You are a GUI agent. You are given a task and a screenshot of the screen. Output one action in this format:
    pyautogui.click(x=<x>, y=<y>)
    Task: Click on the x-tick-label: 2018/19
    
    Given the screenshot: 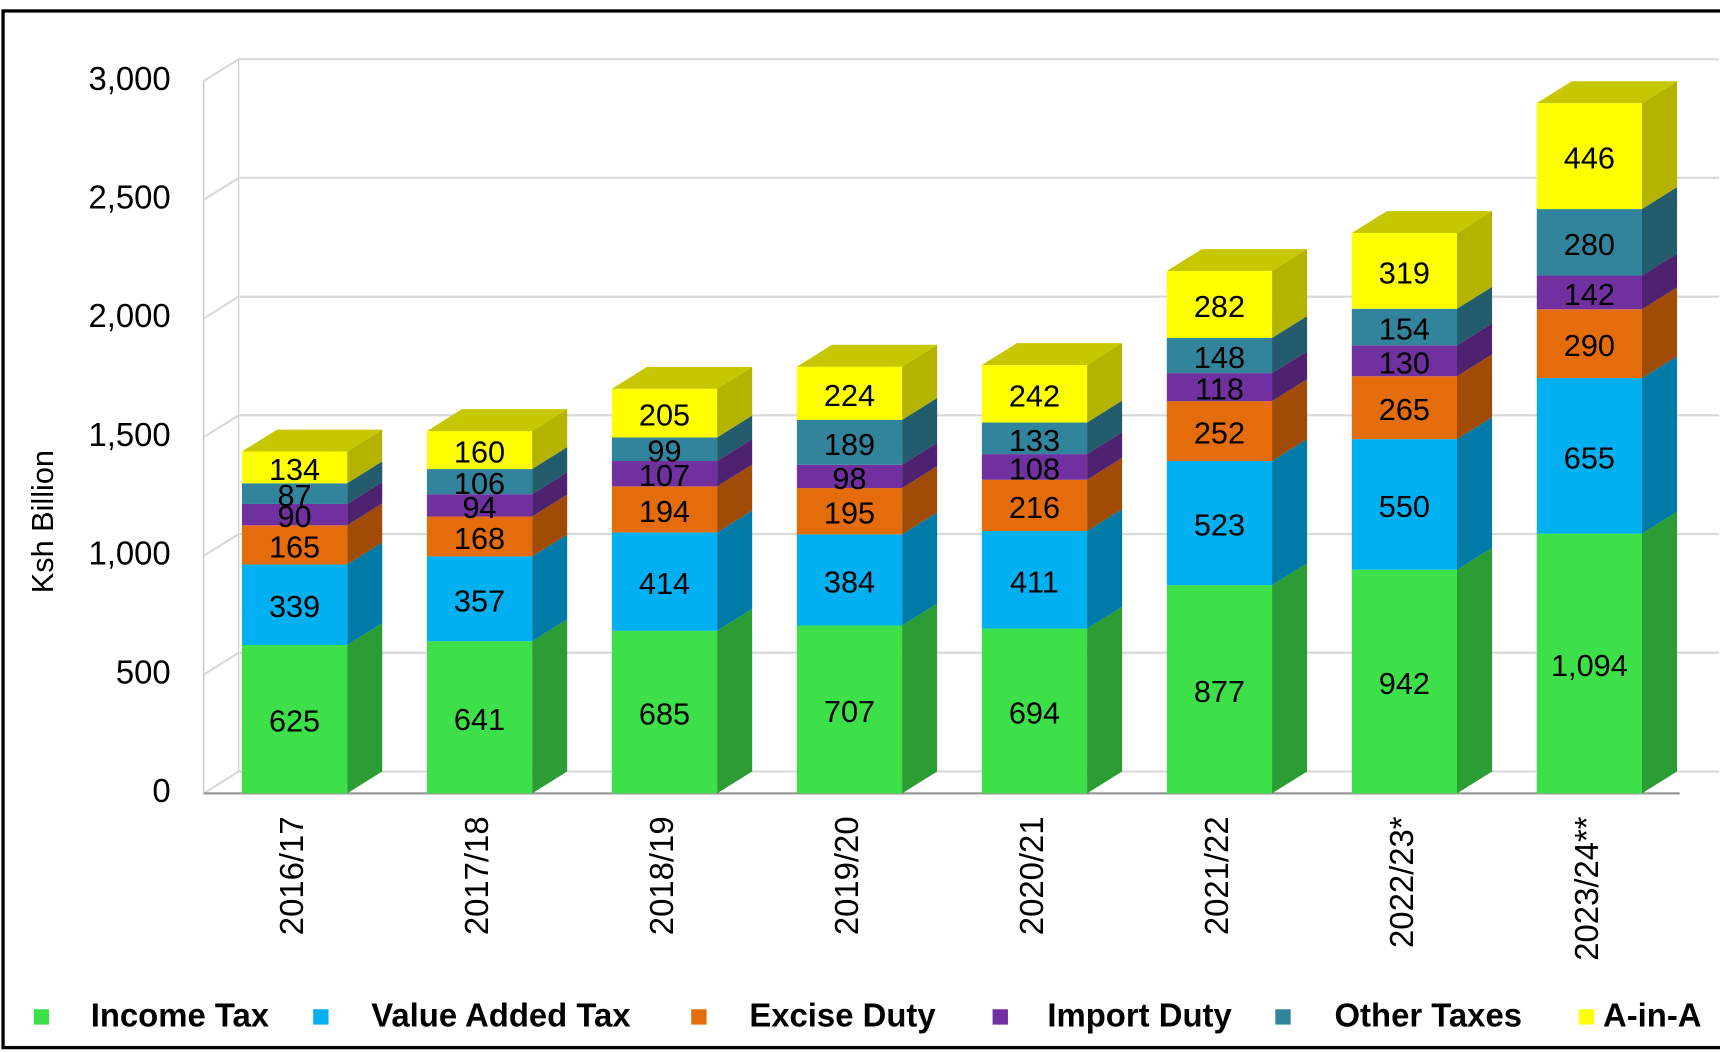 What is the action you would take?
    pyautogui.click(x=661, y=875)
    